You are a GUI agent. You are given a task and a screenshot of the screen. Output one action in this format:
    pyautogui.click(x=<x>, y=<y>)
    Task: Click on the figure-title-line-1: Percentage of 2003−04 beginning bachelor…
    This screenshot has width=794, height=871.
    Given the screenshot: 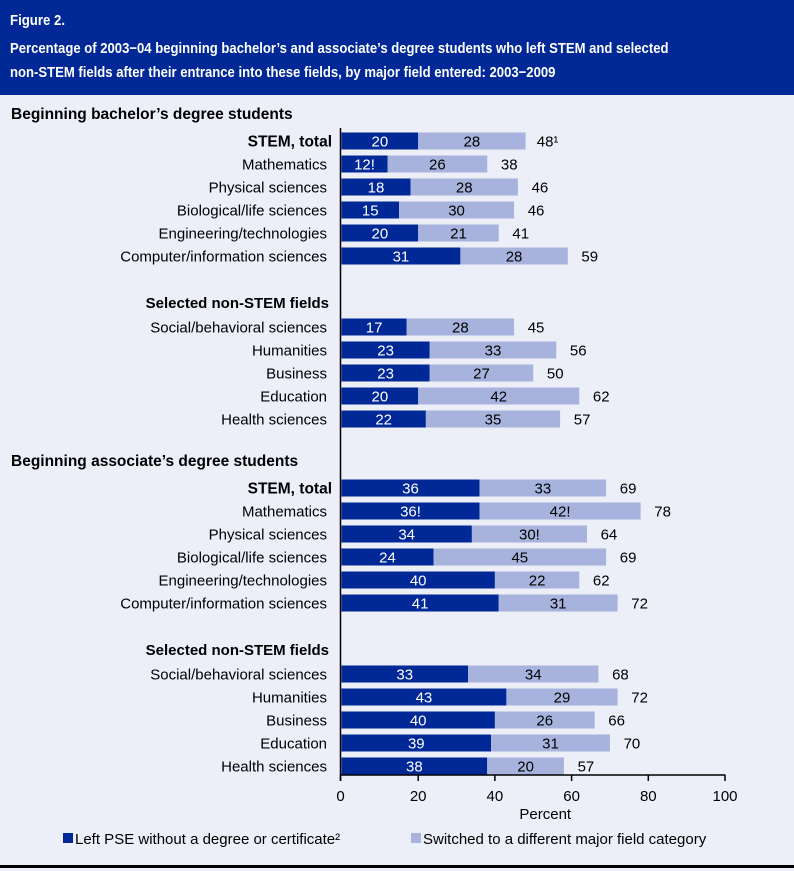 What is the action you would take?
    pyautogui.click(x=339, y=48)
    